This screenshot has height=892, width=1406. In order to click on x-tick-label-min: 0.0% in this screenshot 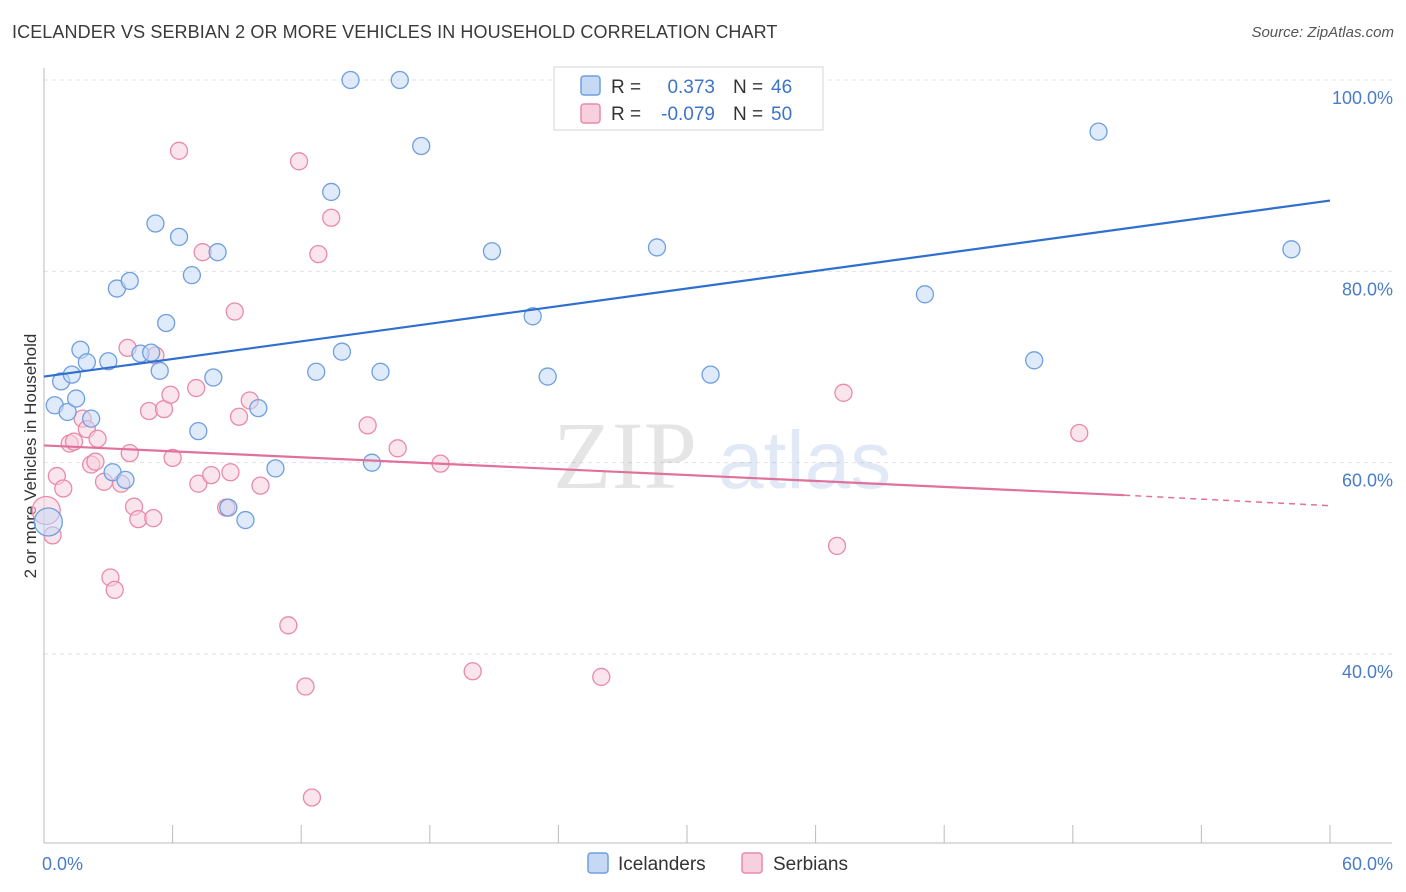, I will do `click(62, 864)`.